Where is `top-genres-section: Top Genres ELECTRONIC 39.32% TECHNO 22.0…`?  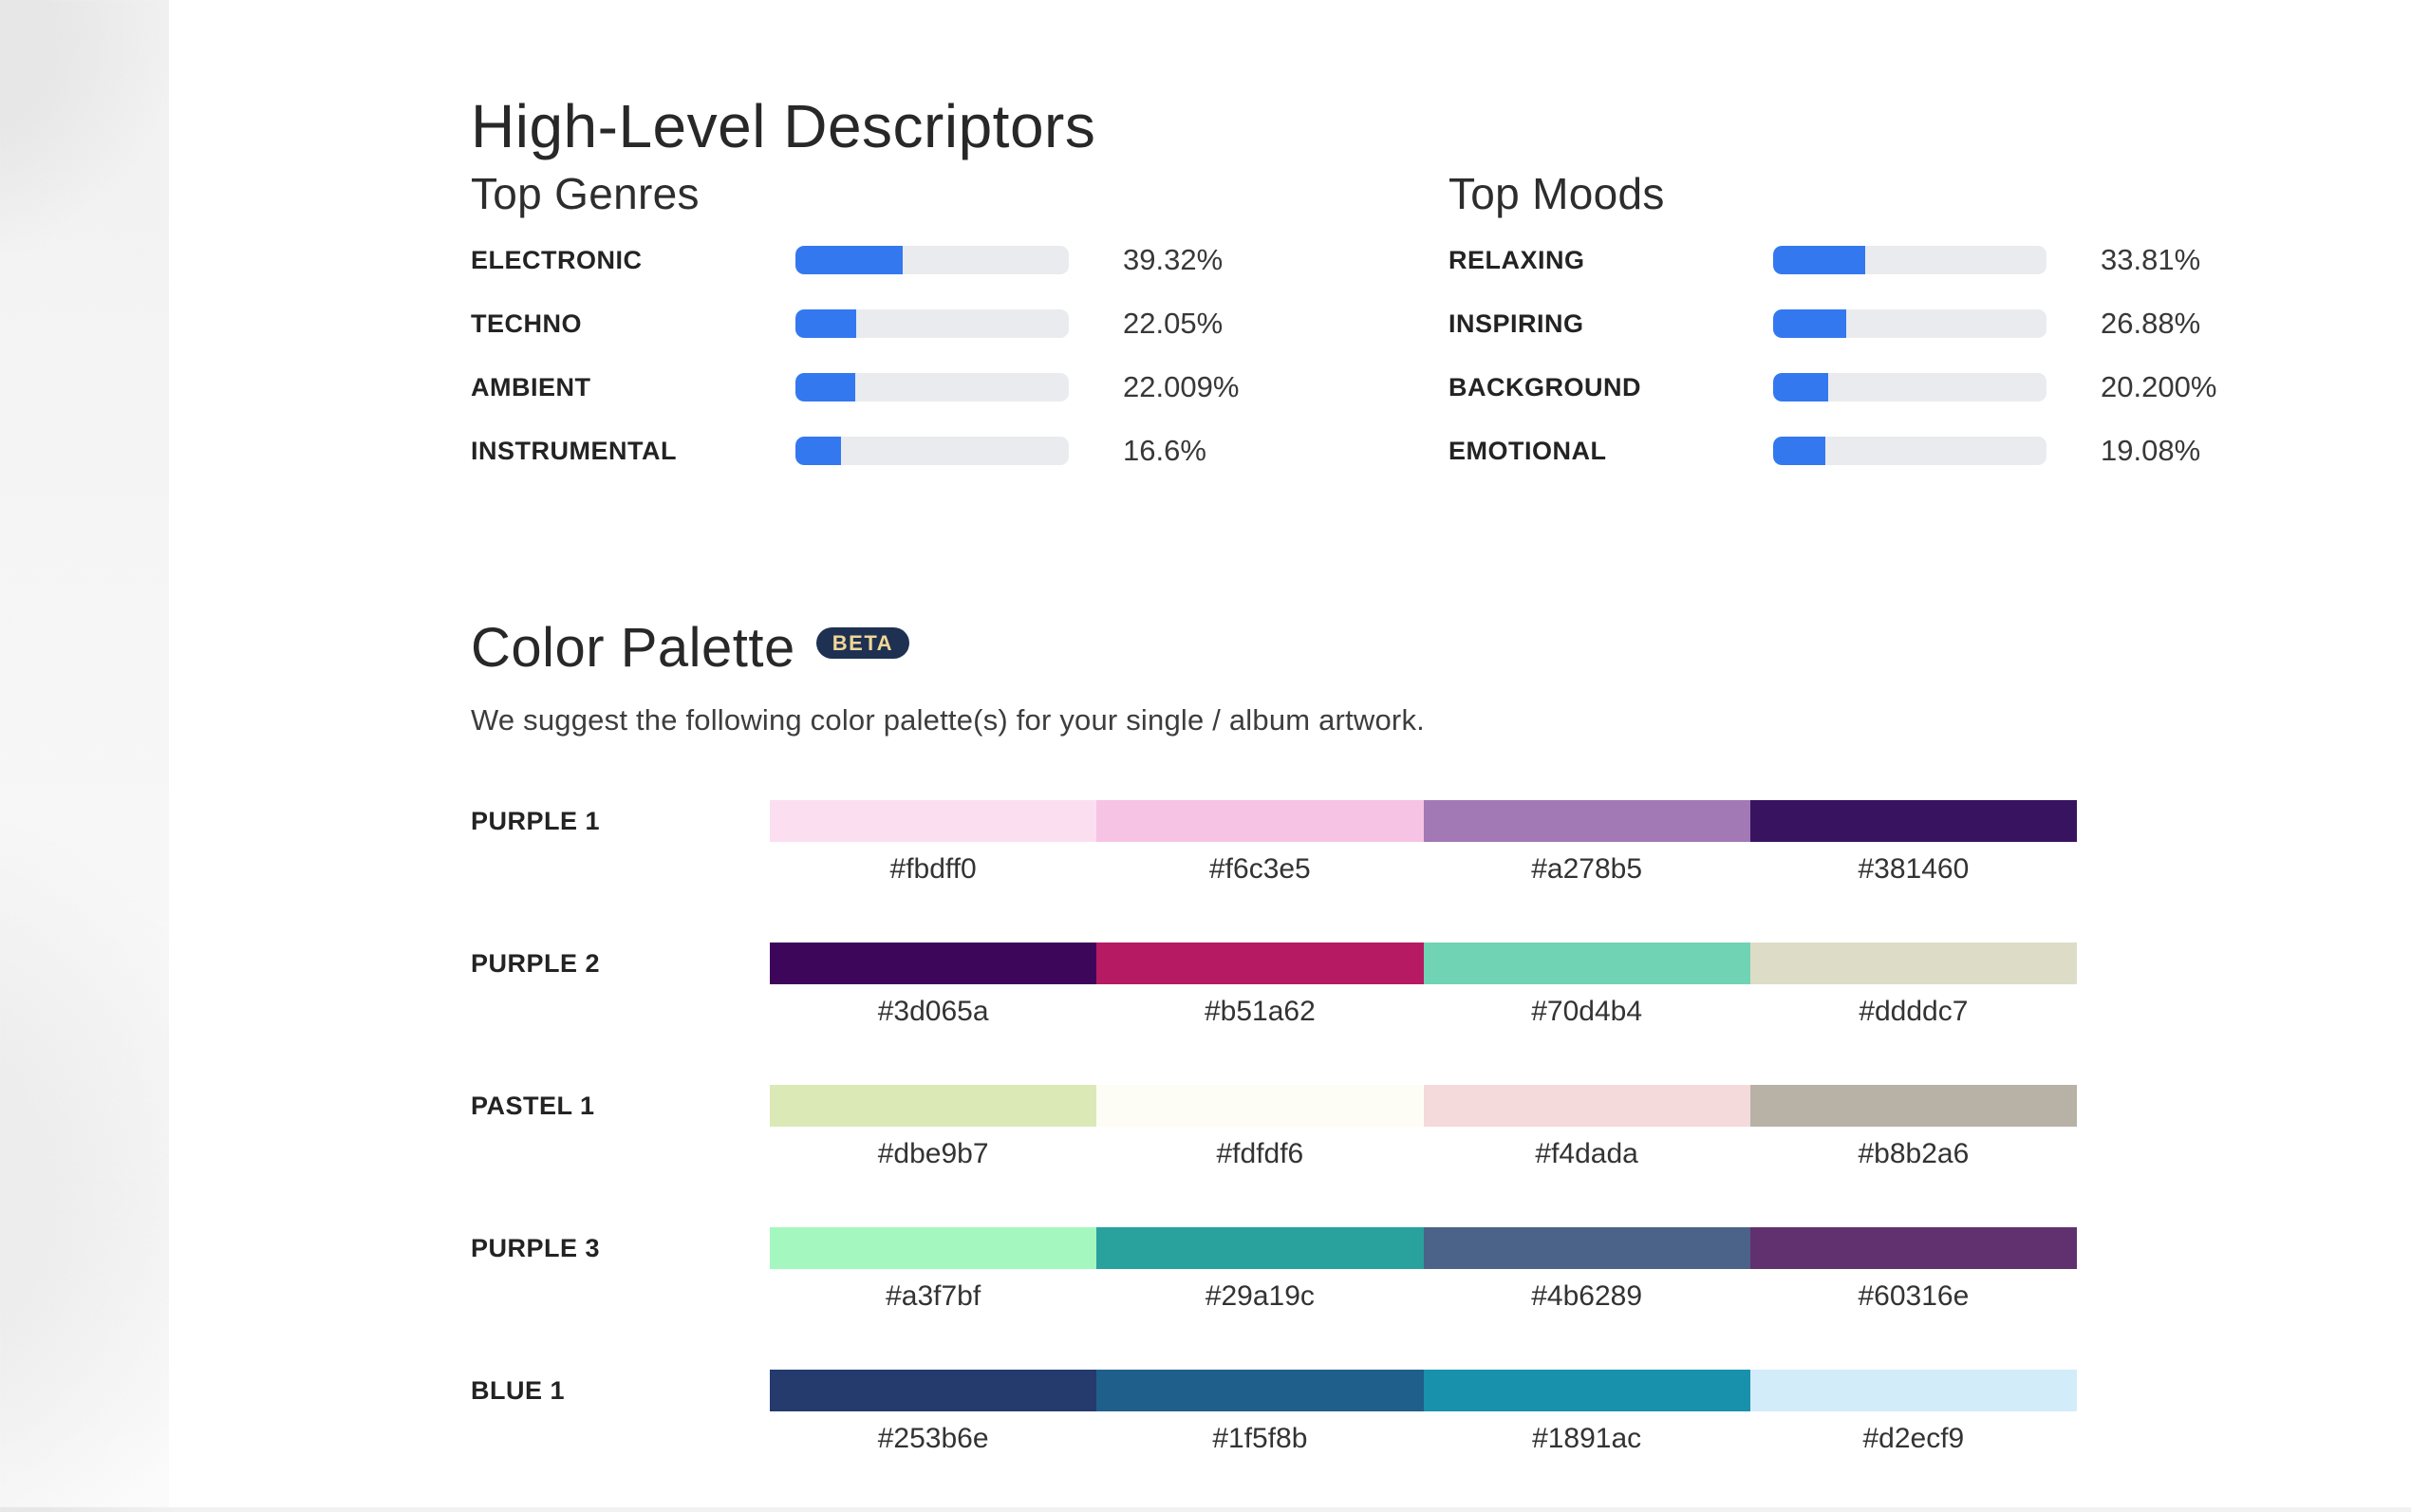 top-genres-section: Top Genres ELECTRONIC 39.32% TECHNO 22.0… is located at coordinates (926, 333).